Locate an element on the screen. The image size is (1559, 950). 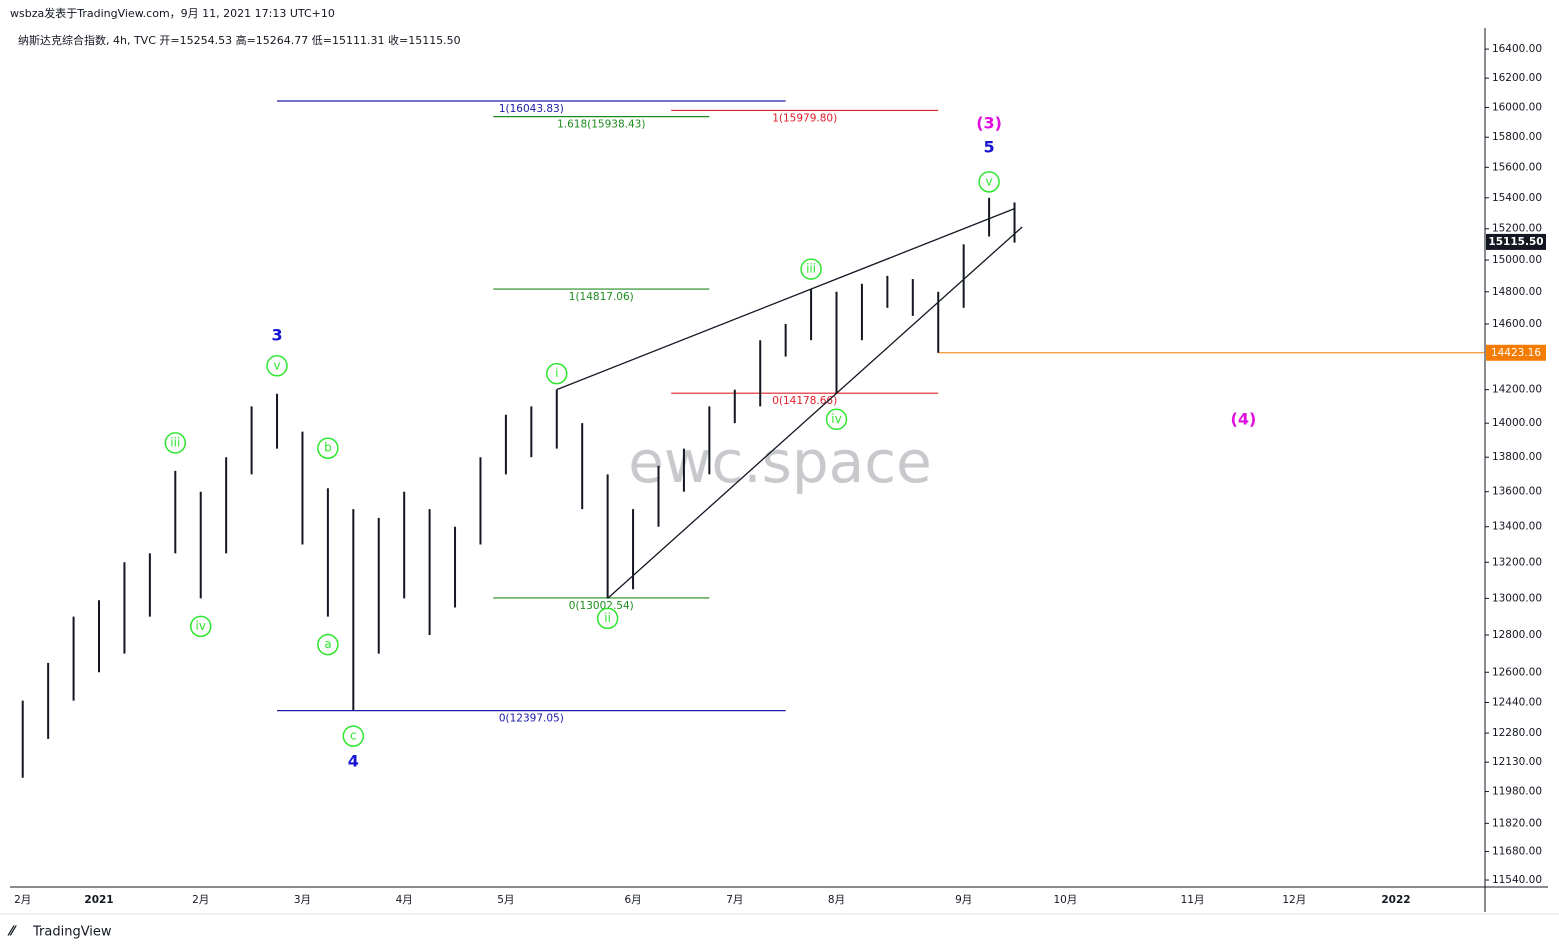
wave-label: 3 is located at coordinates (276, 334).